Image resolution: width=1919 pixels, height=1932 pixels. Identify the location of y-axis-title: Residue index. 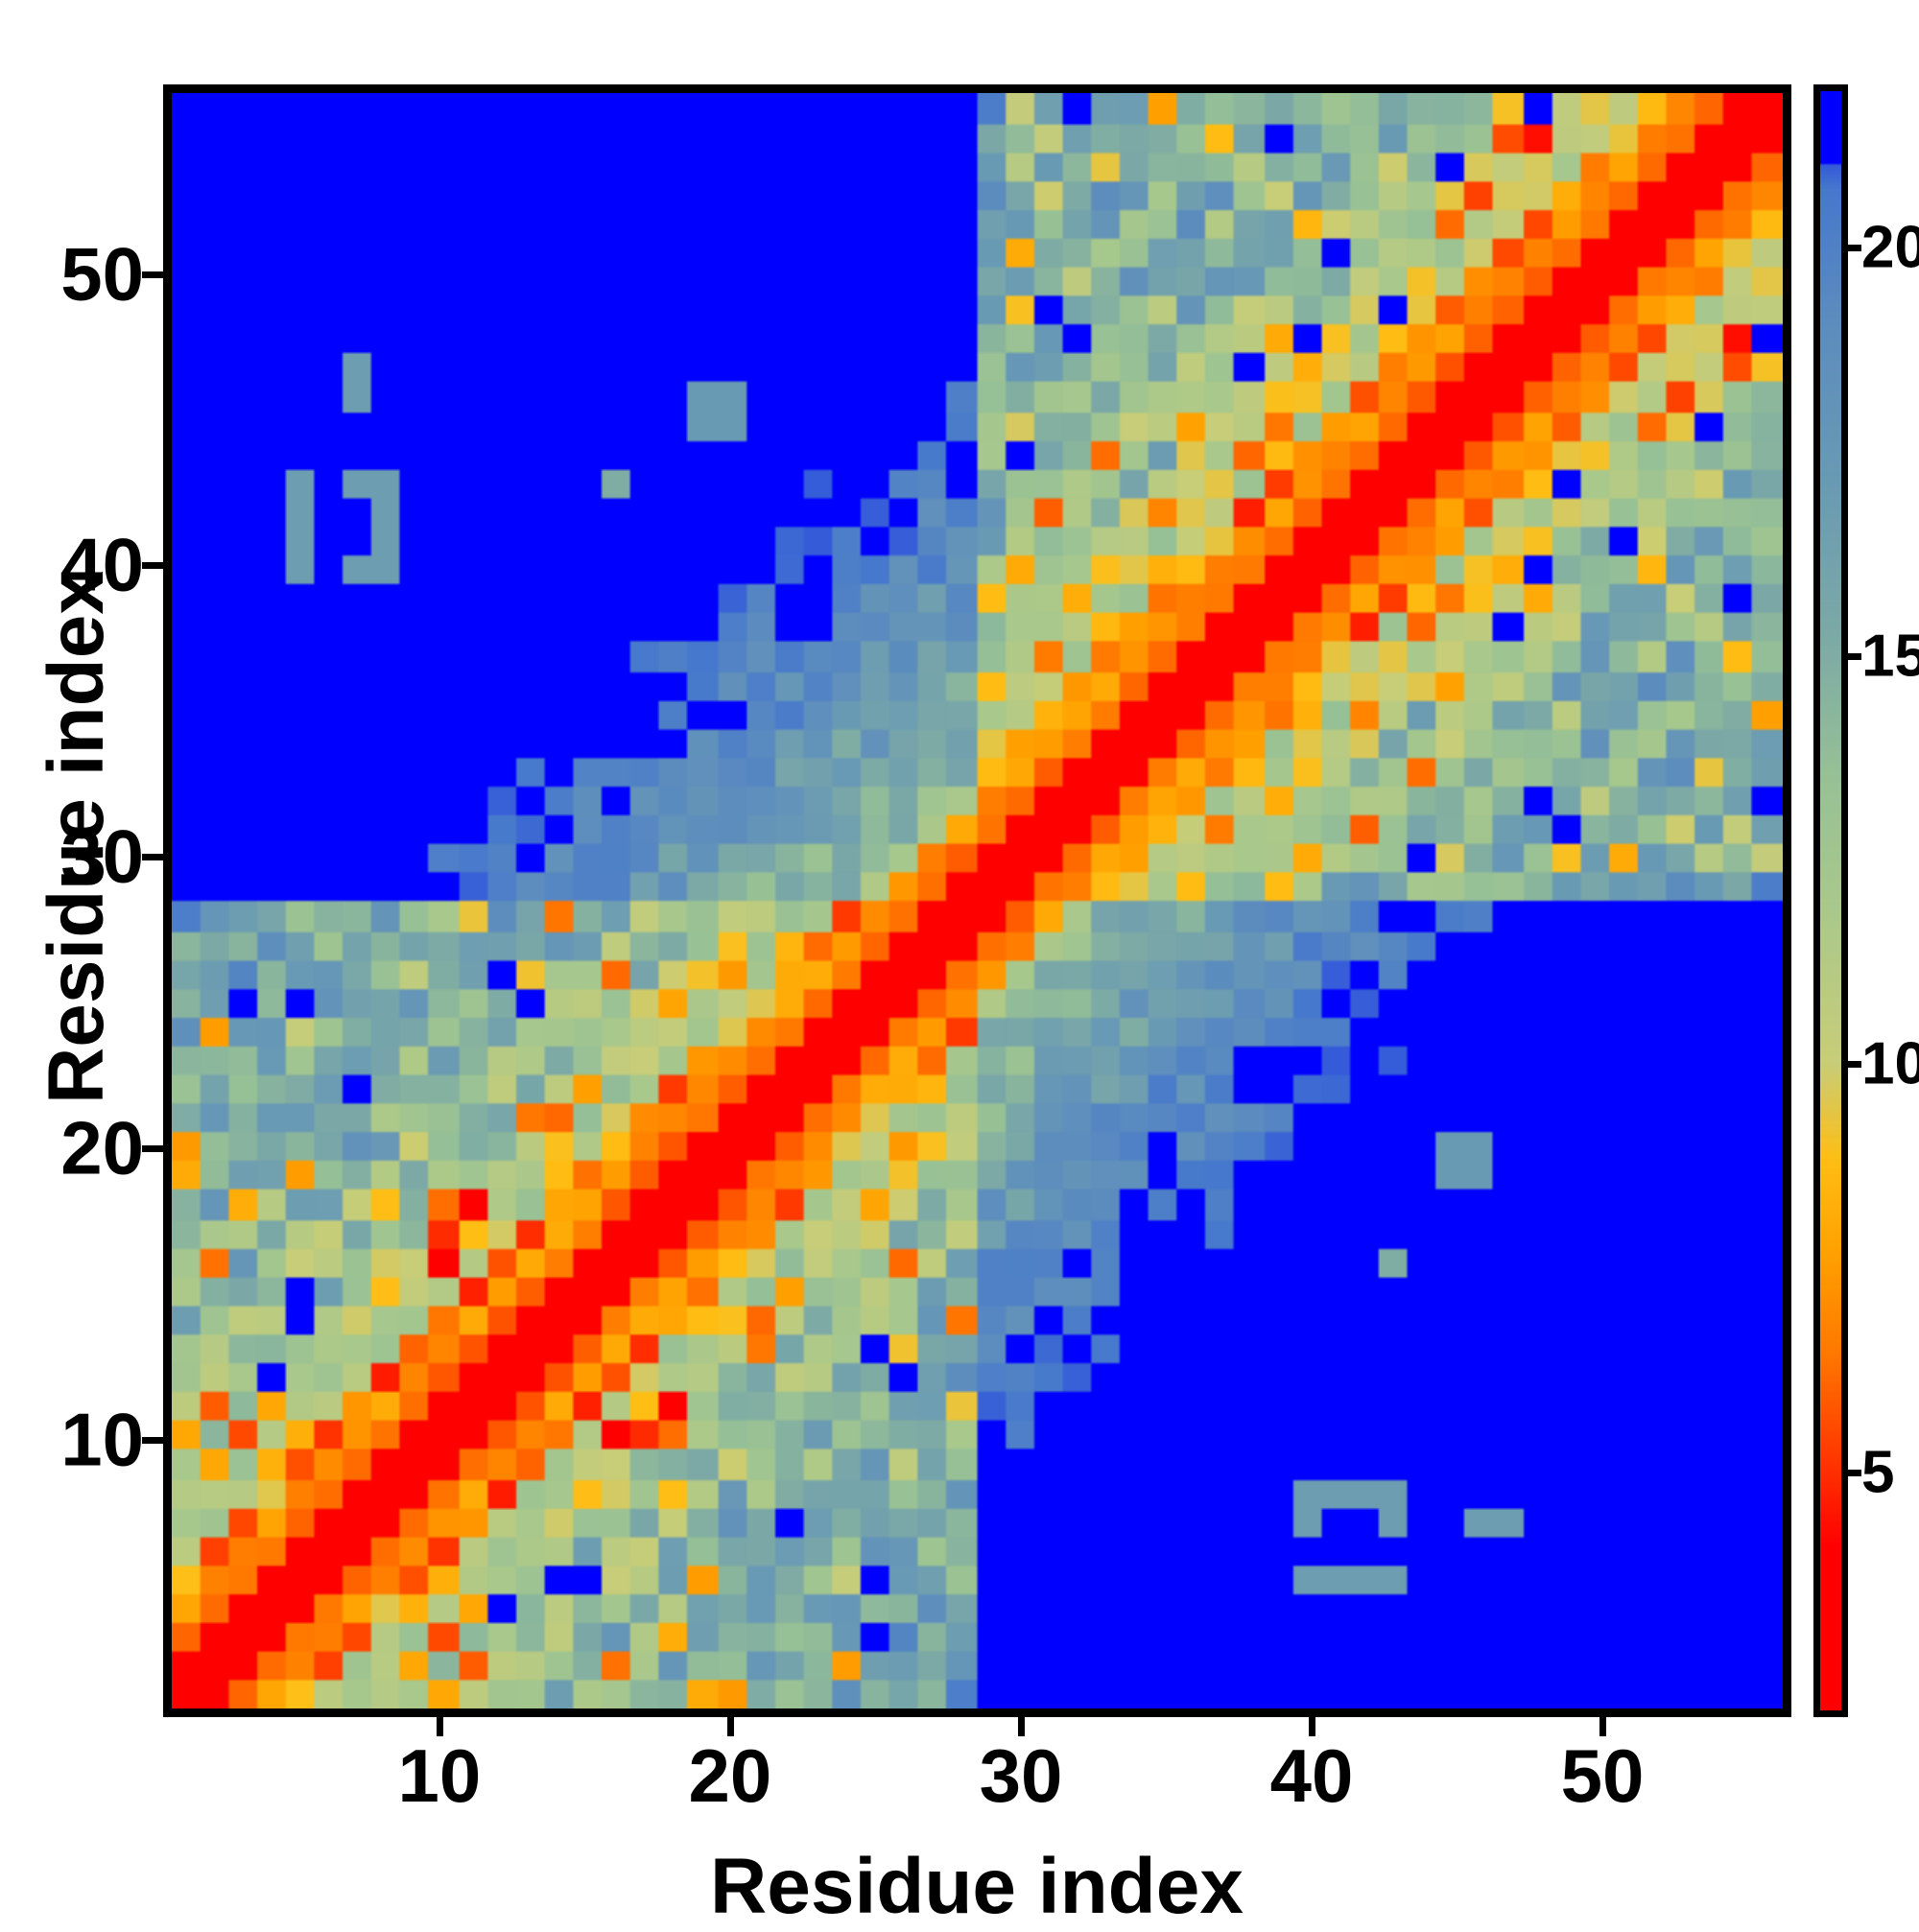
(76, 837).